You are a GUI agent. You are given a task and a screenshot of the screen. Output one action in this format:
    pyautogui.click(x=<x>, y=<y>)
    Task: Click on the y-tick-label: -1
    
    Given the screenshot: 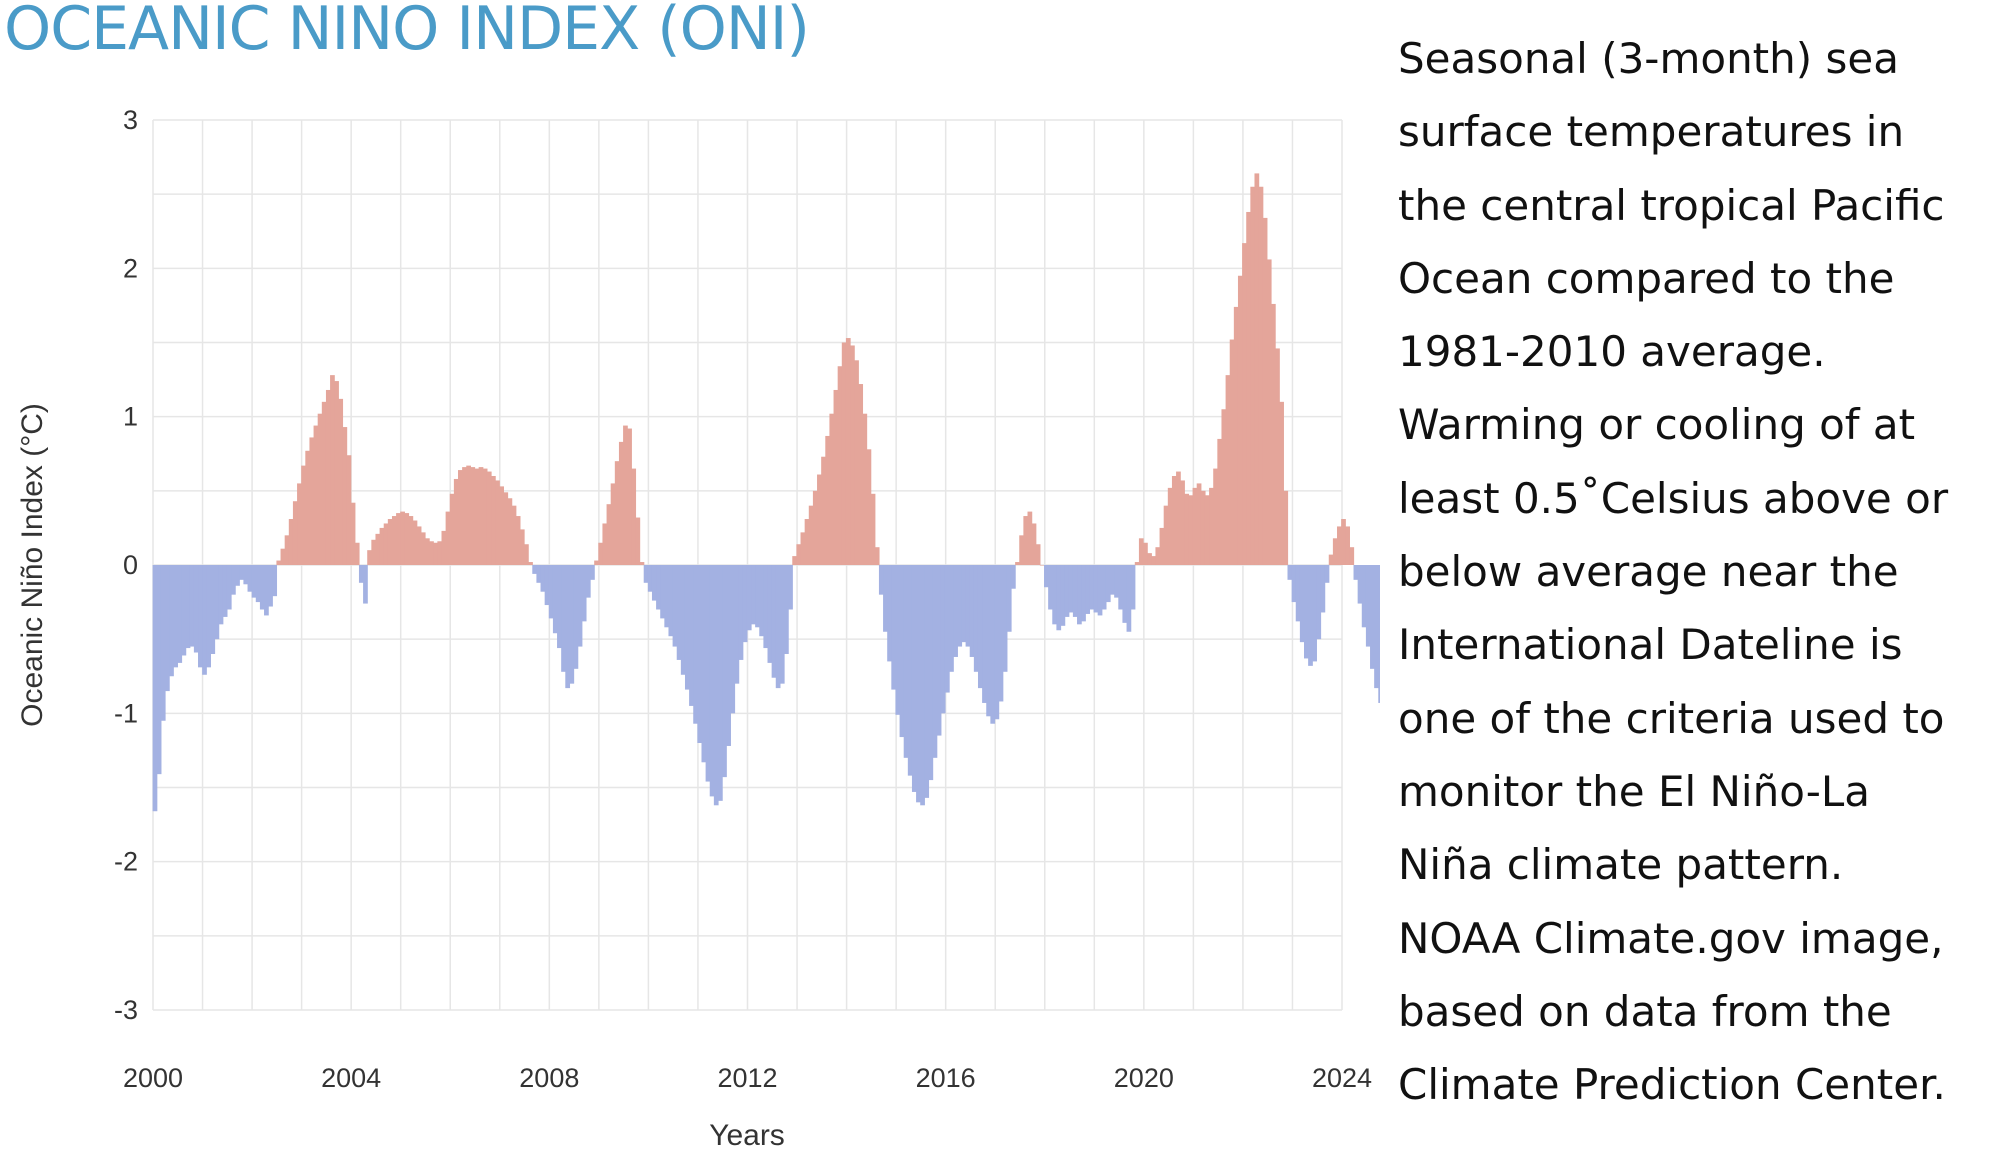 What is the action you would take?
    pyautogui.click(x=126, y=713)
    